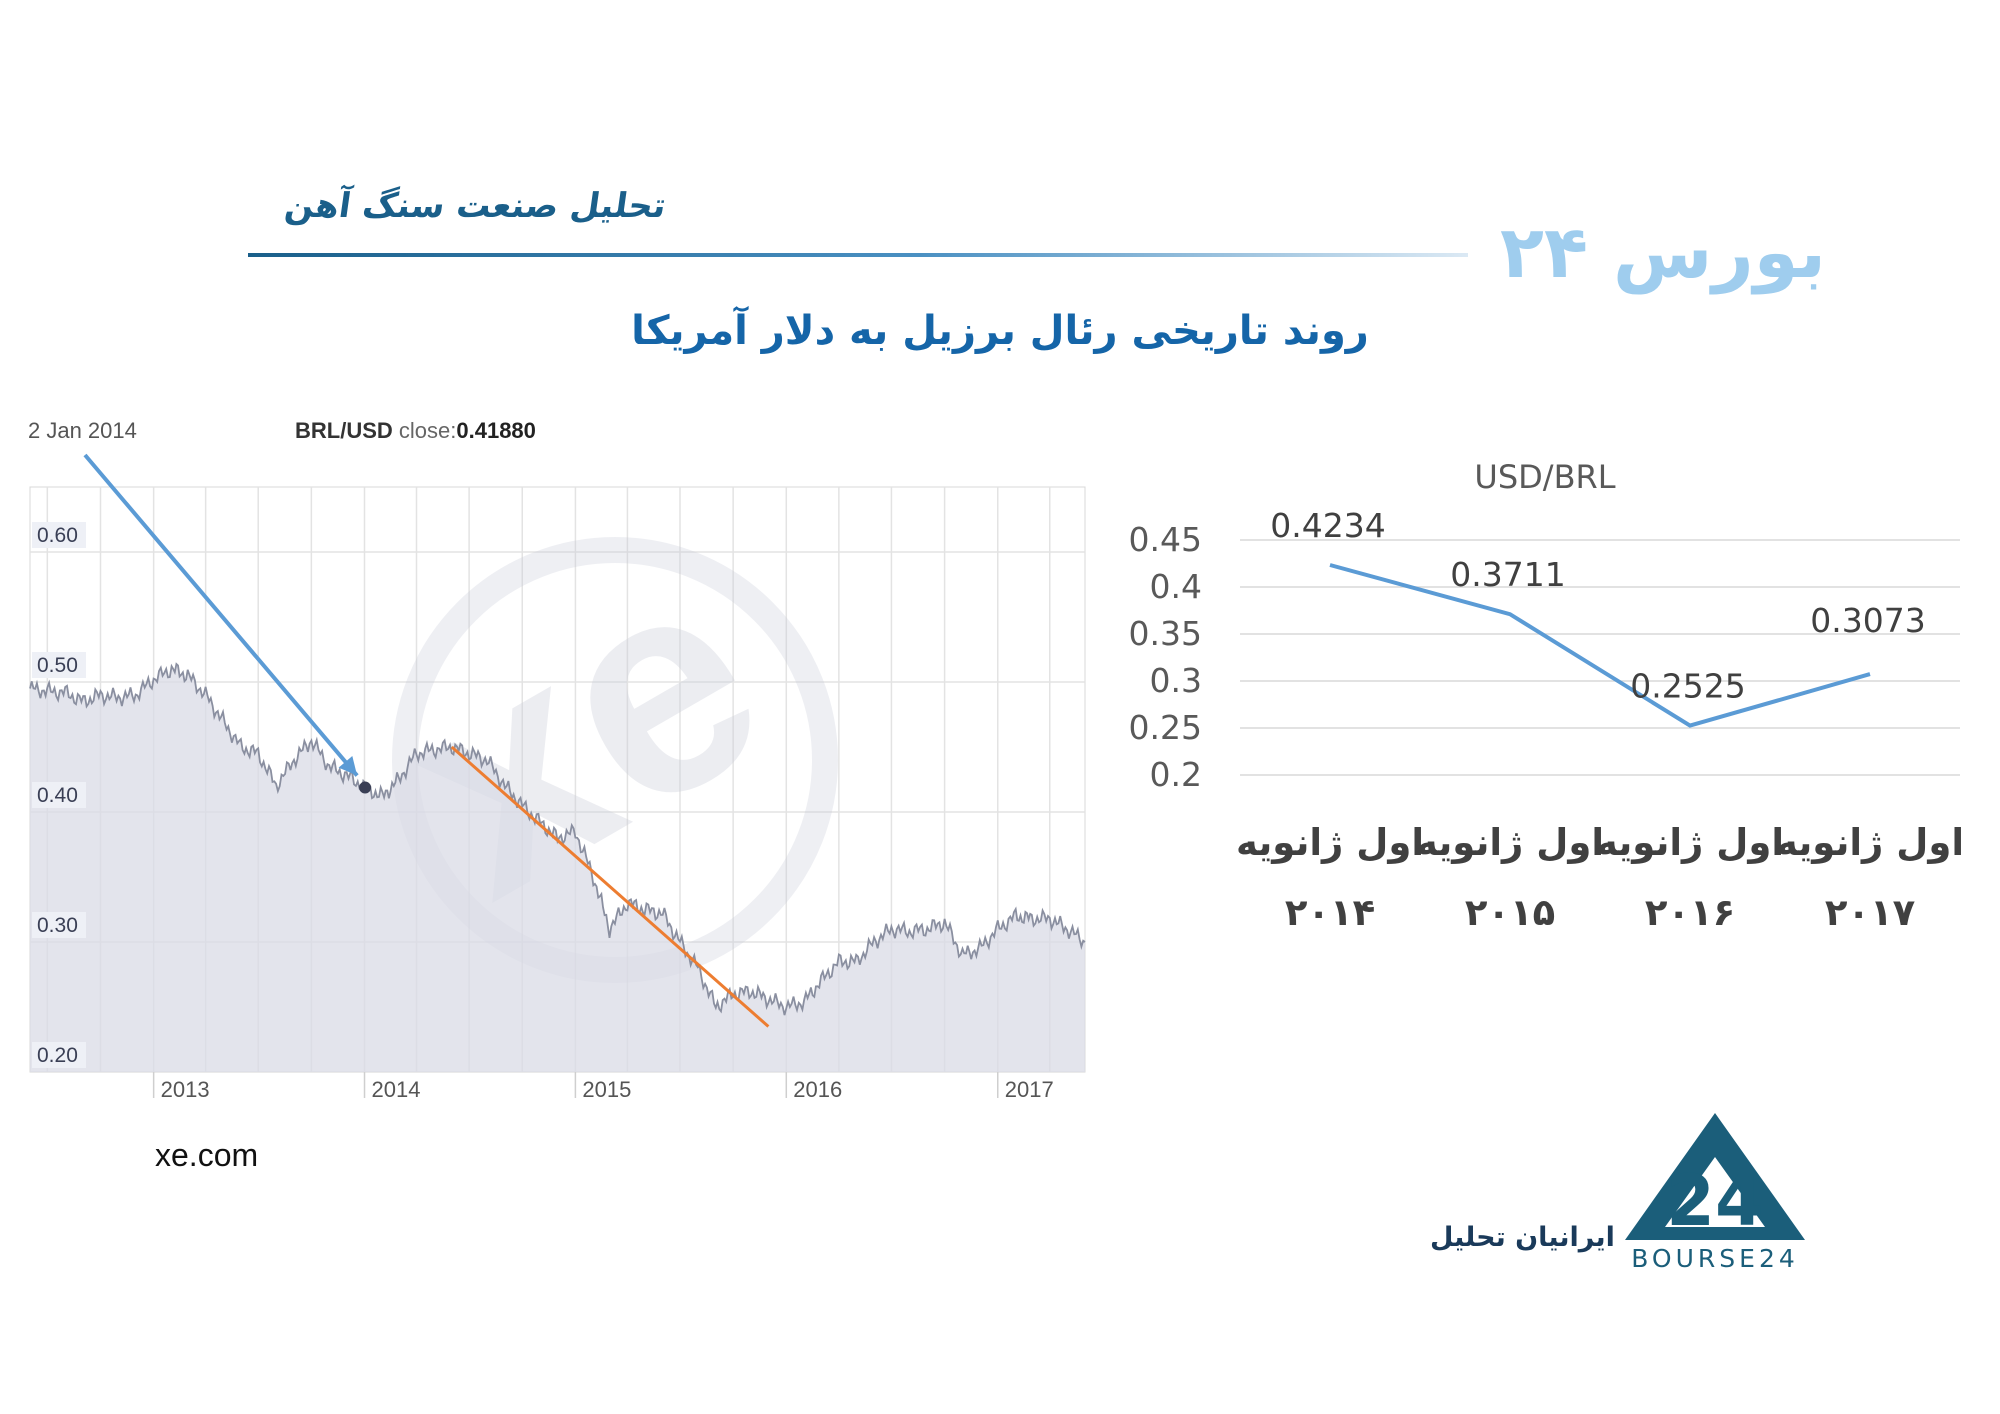 The width and height of the screenshot is (2000, 1414). I want to click on right-y-tick-label: 0.3, so click(1176, 680).